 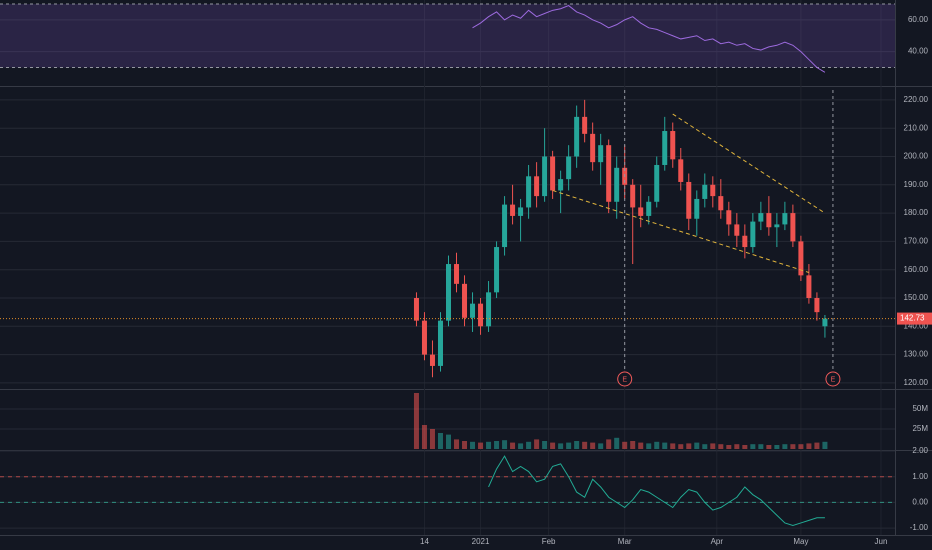 I want to click on x-tick-label: Apr, so click(x=717, y=541).